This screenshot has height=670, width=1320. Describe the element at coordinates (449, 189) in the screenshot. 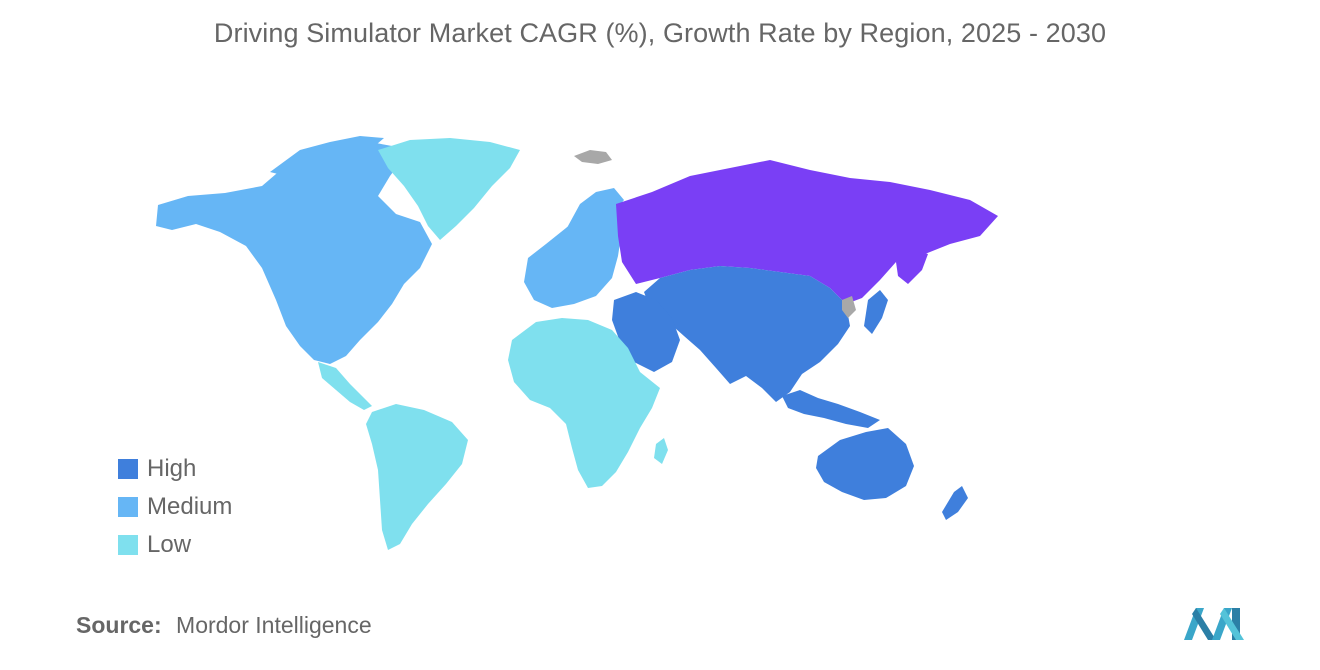

I see `region-greenland` at that location.